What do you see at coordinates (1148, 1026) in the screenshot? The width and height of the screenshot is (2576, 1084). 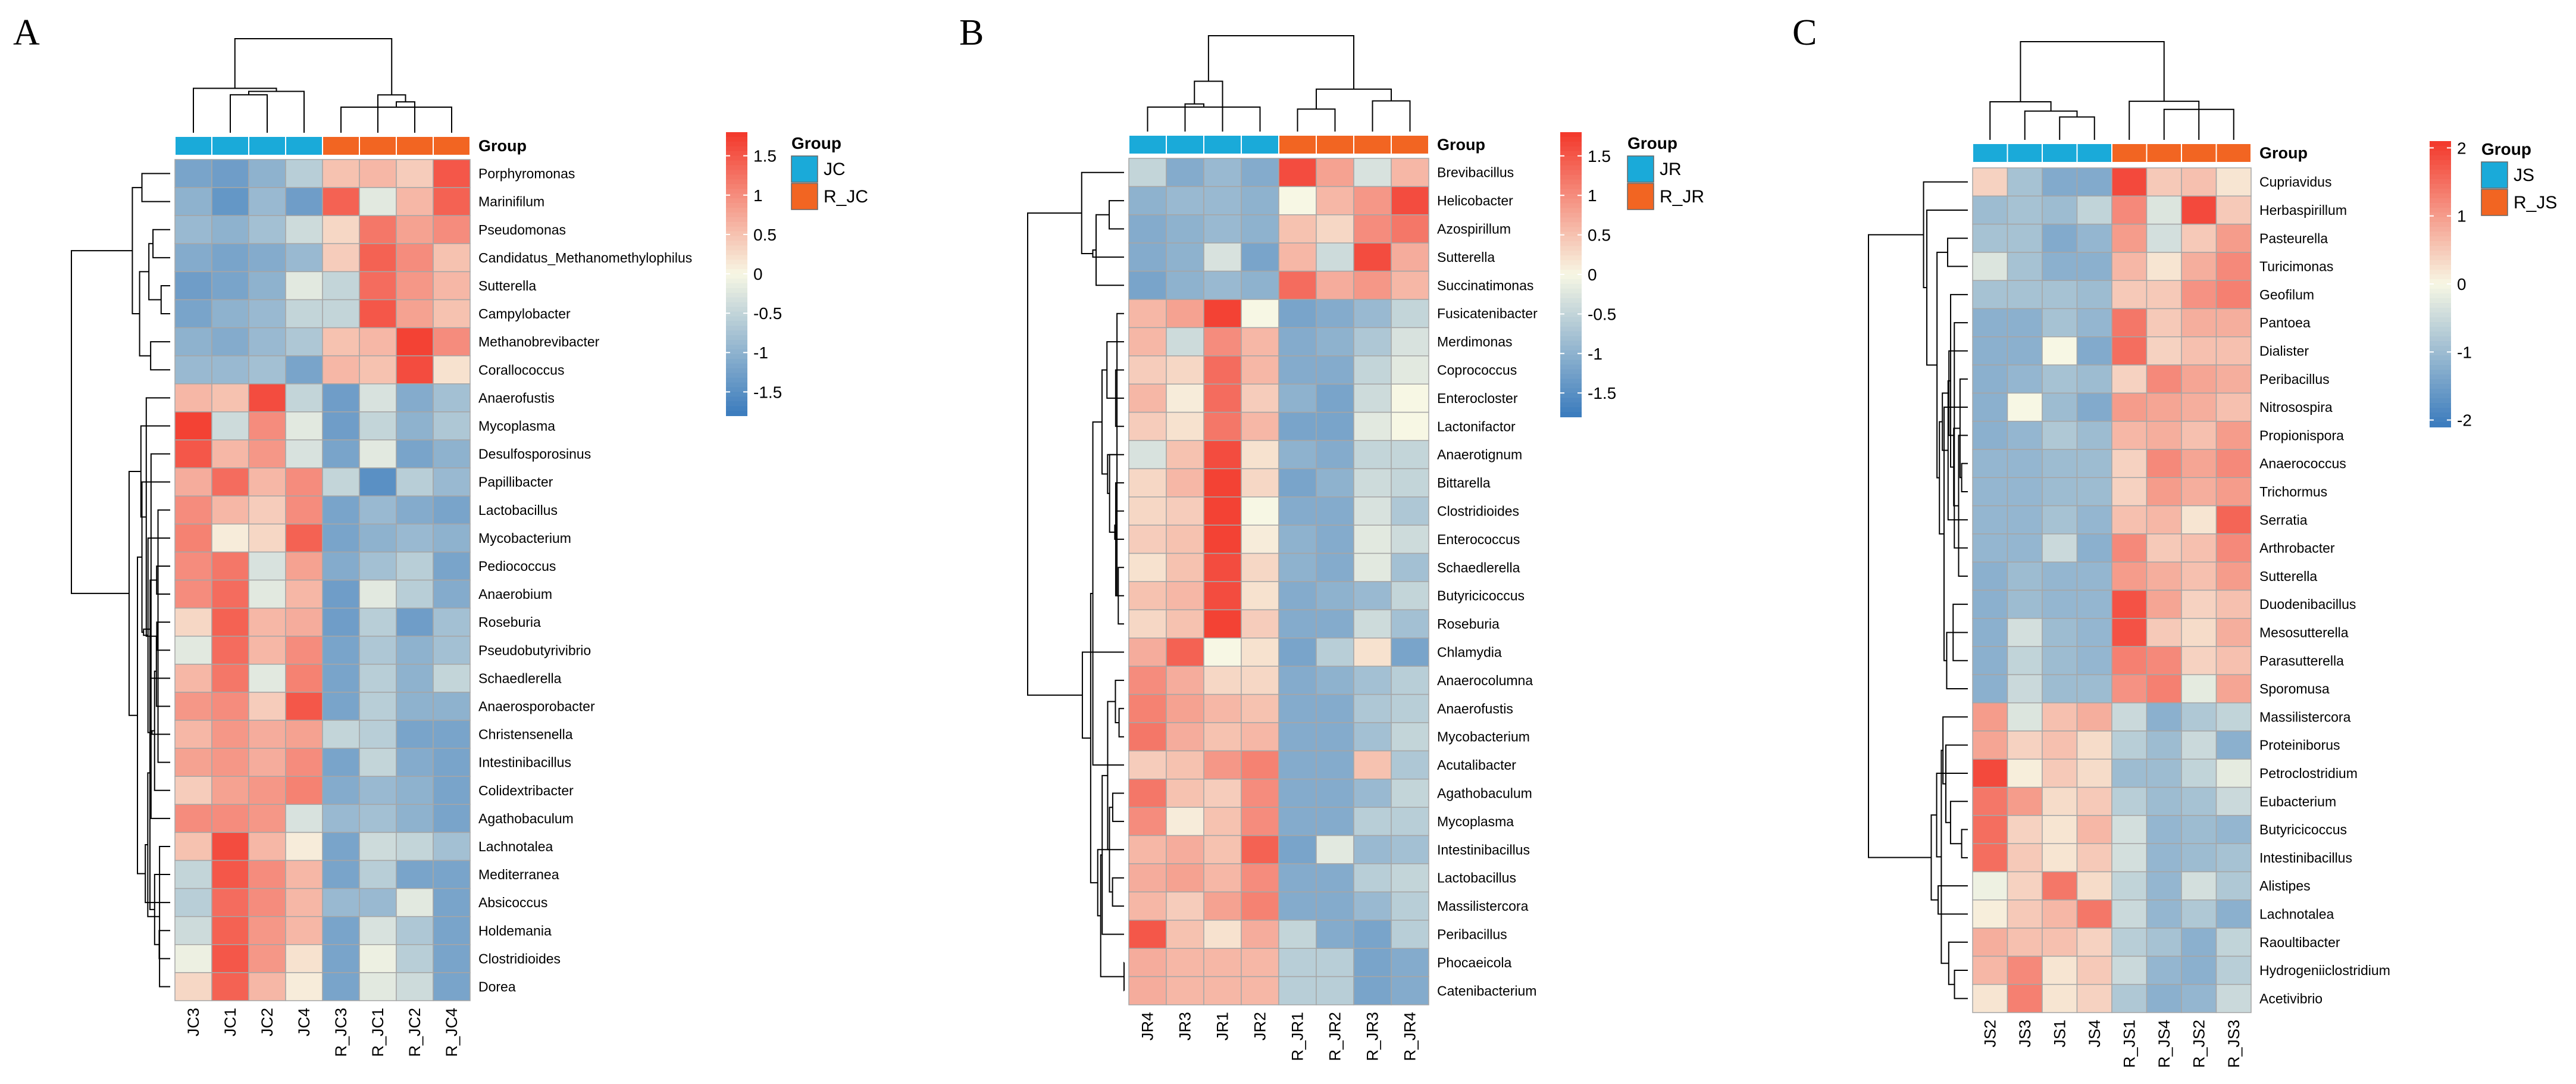 I see `column-label: JR4` at bounding box center [1148, 1026].